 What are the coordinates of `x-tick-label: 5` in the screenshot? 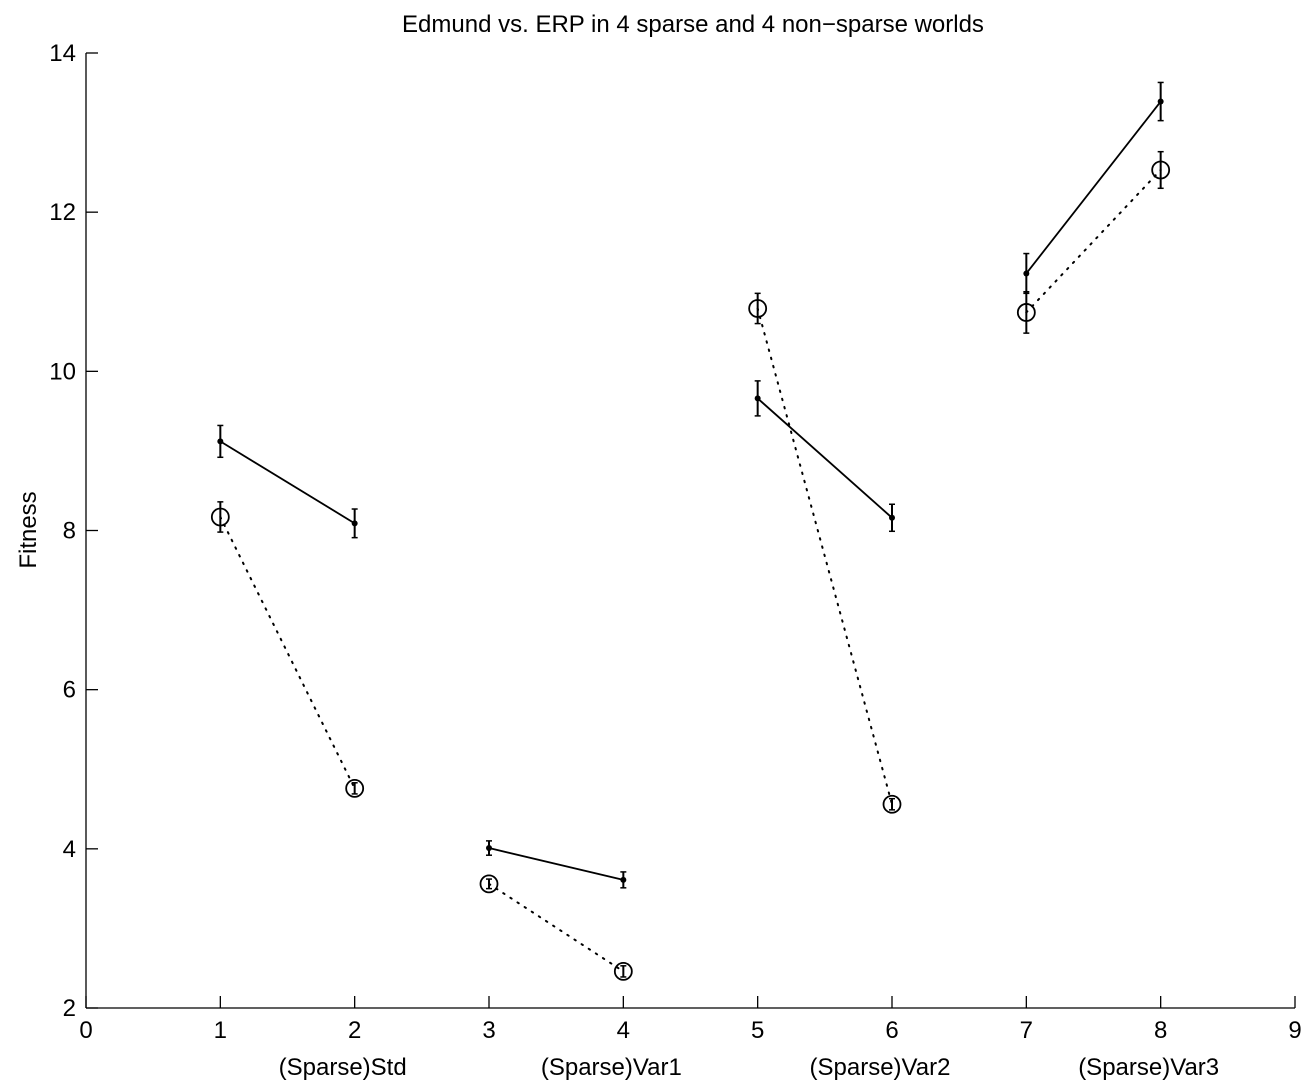 It's located at (757, 1030).